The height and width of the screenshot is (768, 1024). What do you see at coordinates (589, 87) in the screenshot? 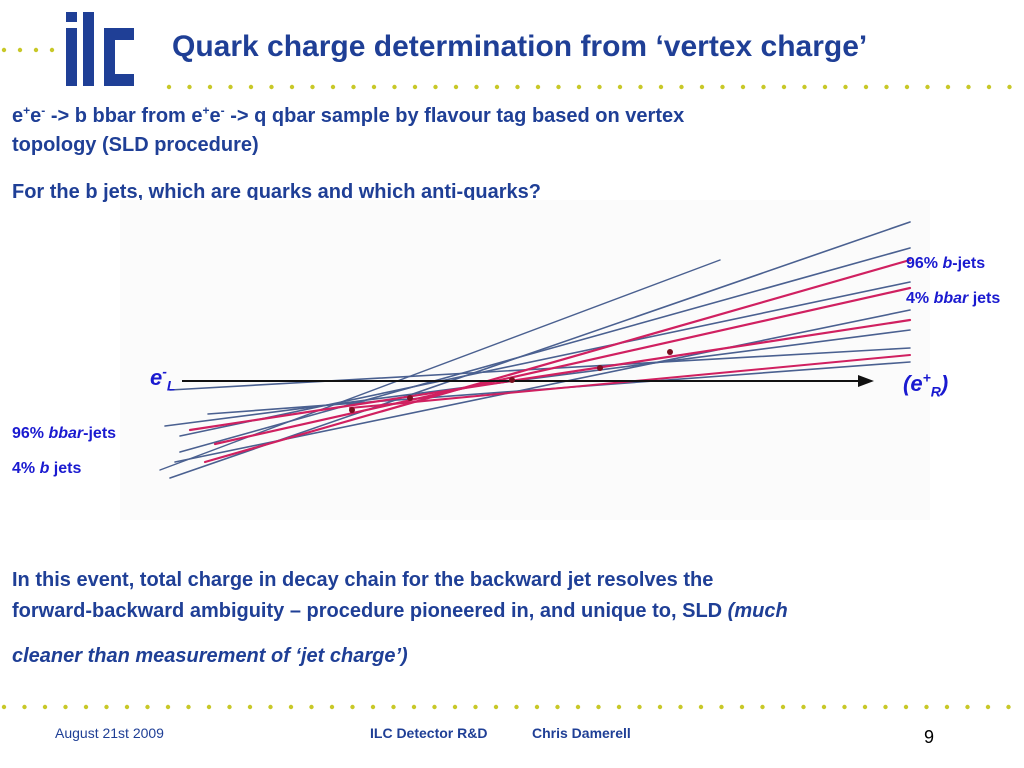
I see `decorative-dots-top` at bounding box center [589, 87].